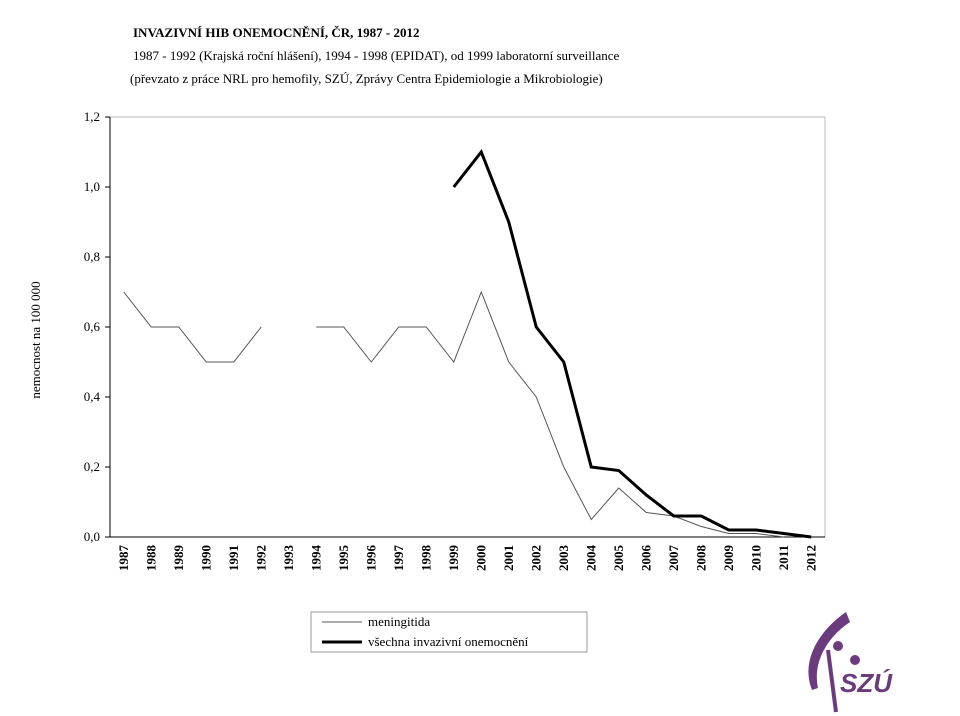 Image resolution: width=960 pixels, height=716 pixels. I want to click on x-tick-label: 1987, so click(123, 558).